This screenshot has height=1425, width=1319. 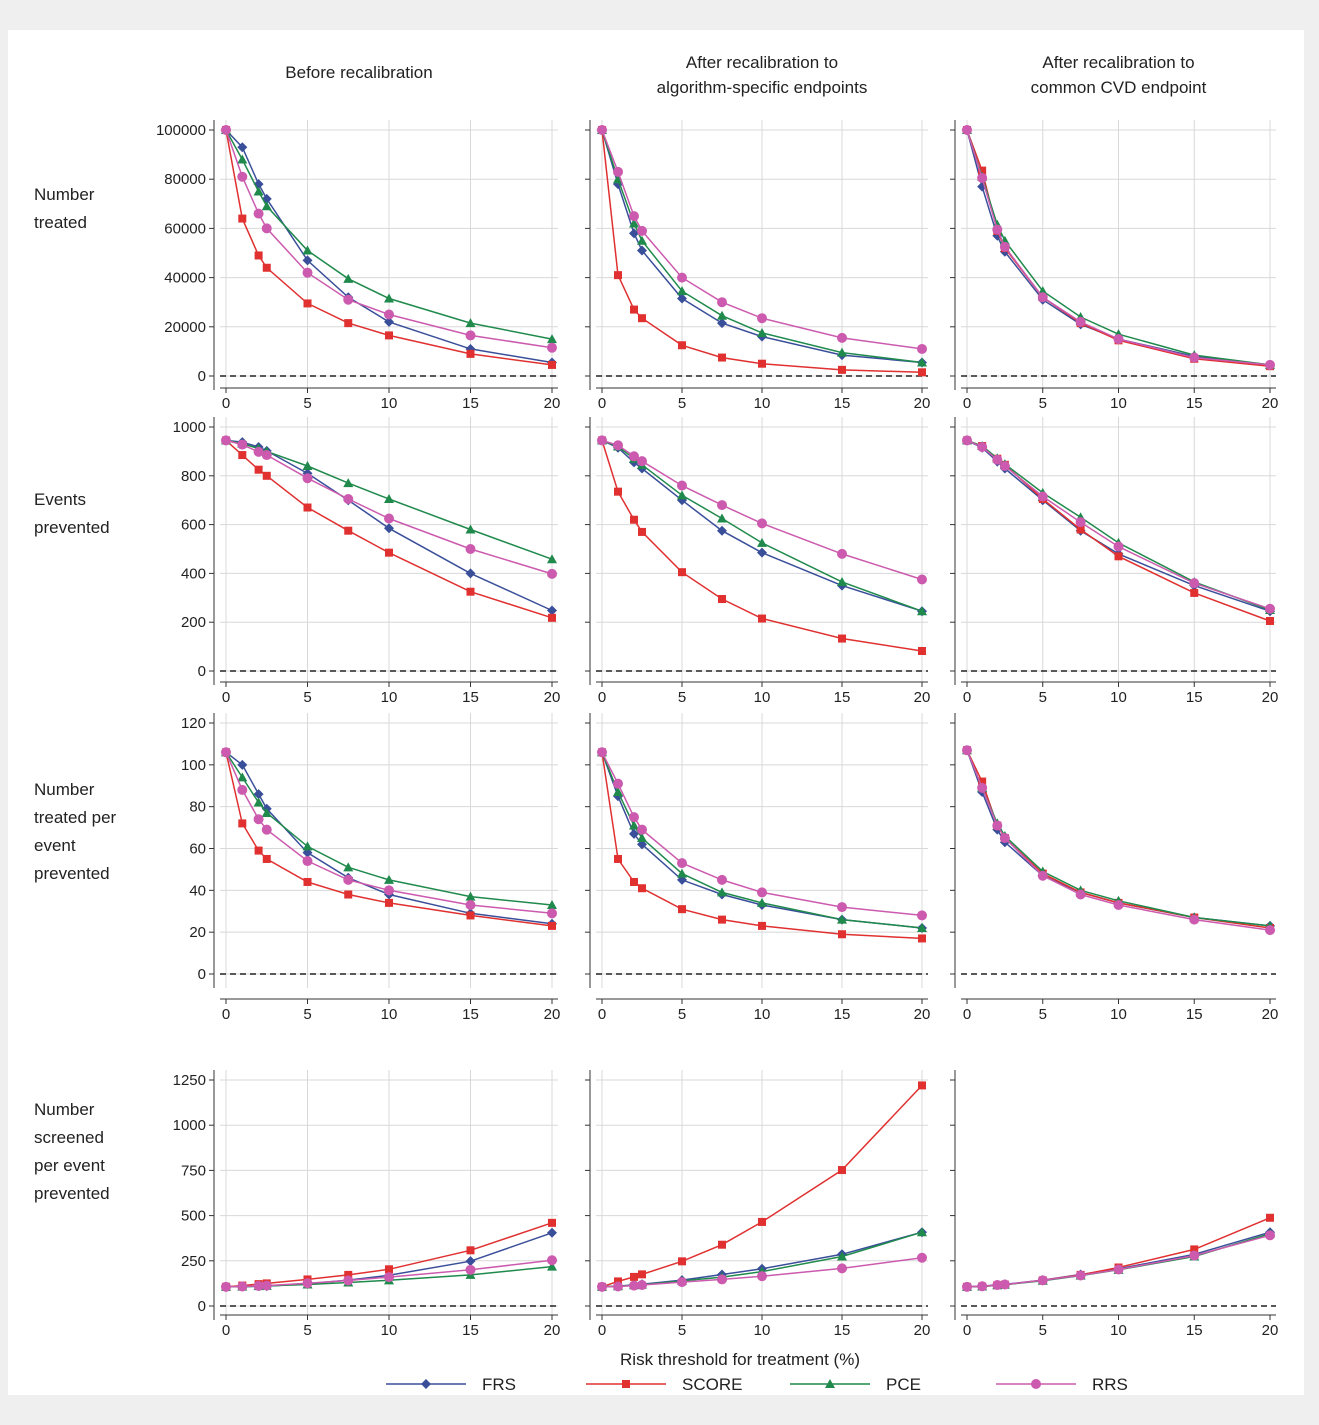 I want to click on y-tick-label: 1250, so click(x=189, y=1080).